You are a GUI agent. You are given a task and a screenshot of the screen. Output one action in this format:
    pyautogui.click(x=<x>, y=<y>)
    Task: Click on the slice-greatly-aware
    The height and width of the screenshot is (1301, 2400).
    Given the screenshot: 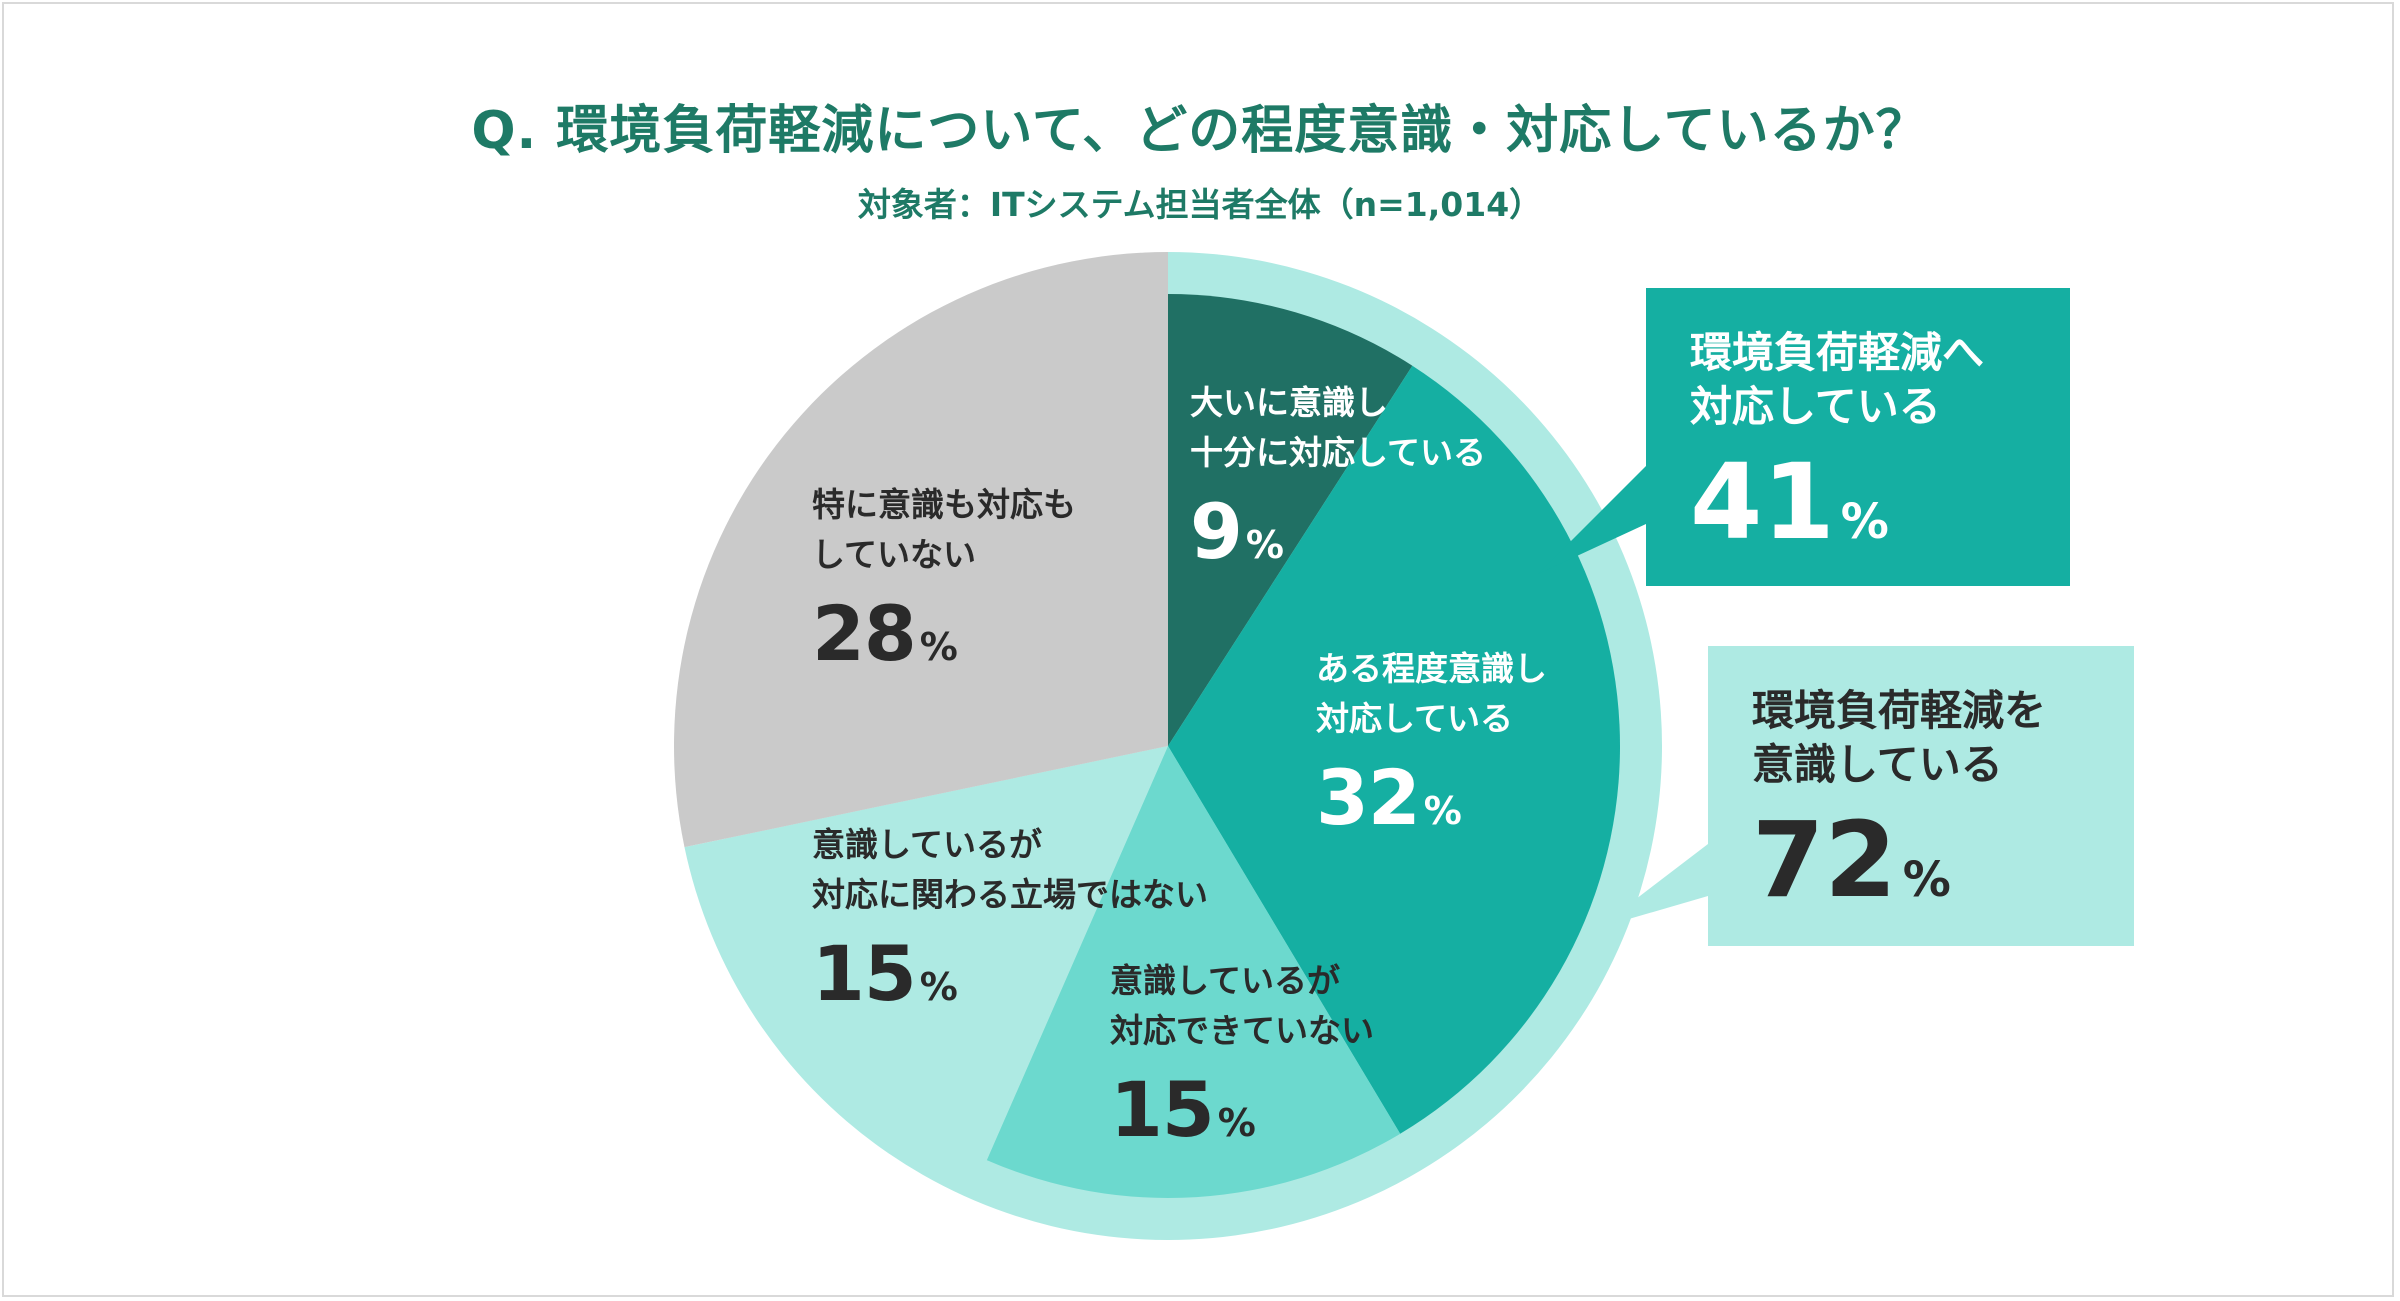 What is the action you would take?
    pyautogui.click(x=1290, y=520)
    